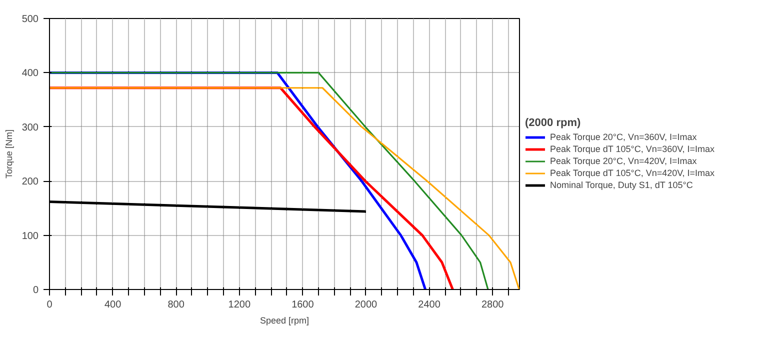  I want to click on x-tick-label: 2400, so click(429, 305).